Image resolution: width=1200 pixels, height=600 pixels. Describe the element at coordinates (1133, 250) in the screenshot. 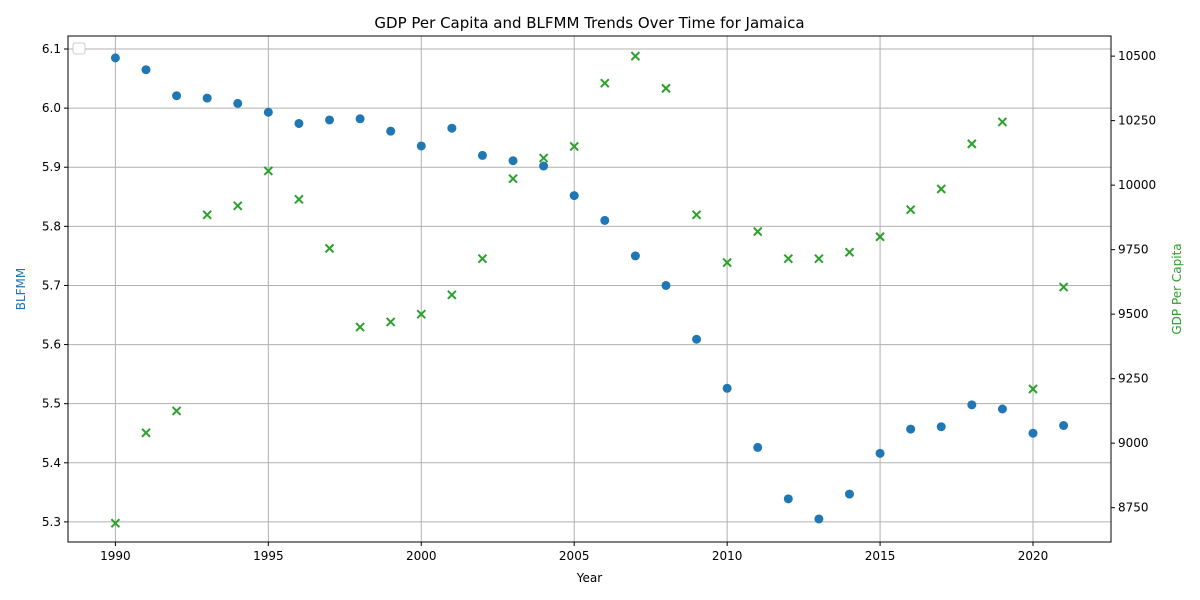

I see `right-y-tick-label: 9750` at that location.